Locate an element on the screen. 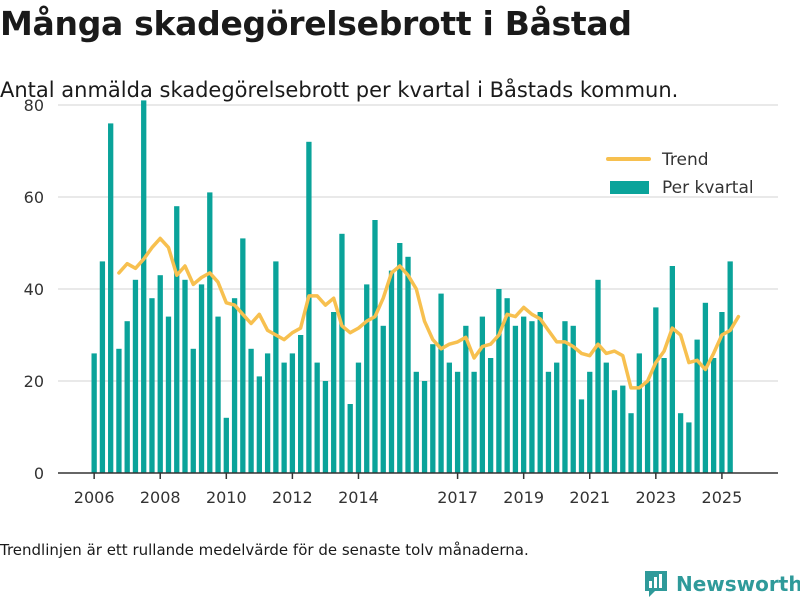 This screenshot has height=600, width=800. brand-logo: Newsworthy is located at coordinates (721, 584).